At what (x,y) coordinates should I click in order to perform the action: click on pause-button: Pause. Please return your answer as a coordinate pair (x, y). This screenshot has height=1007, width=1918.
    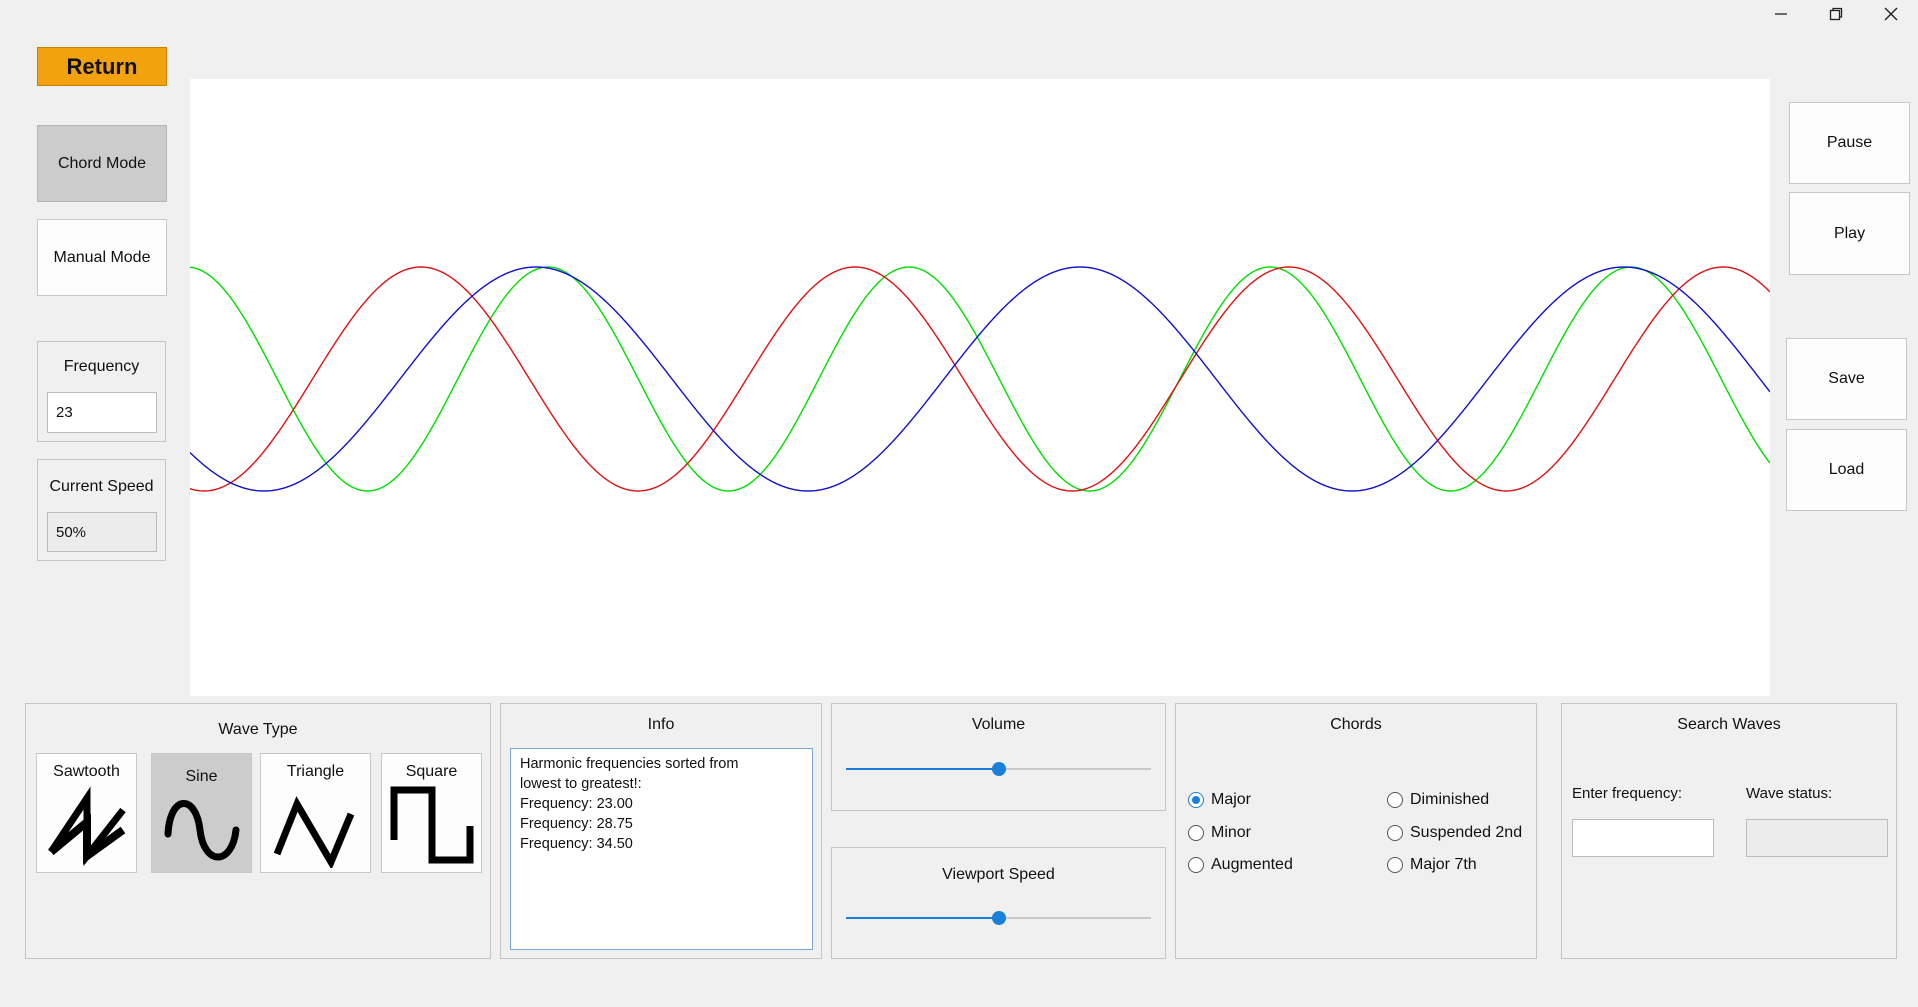
    Looking at the image, I should click on (1849, 143).